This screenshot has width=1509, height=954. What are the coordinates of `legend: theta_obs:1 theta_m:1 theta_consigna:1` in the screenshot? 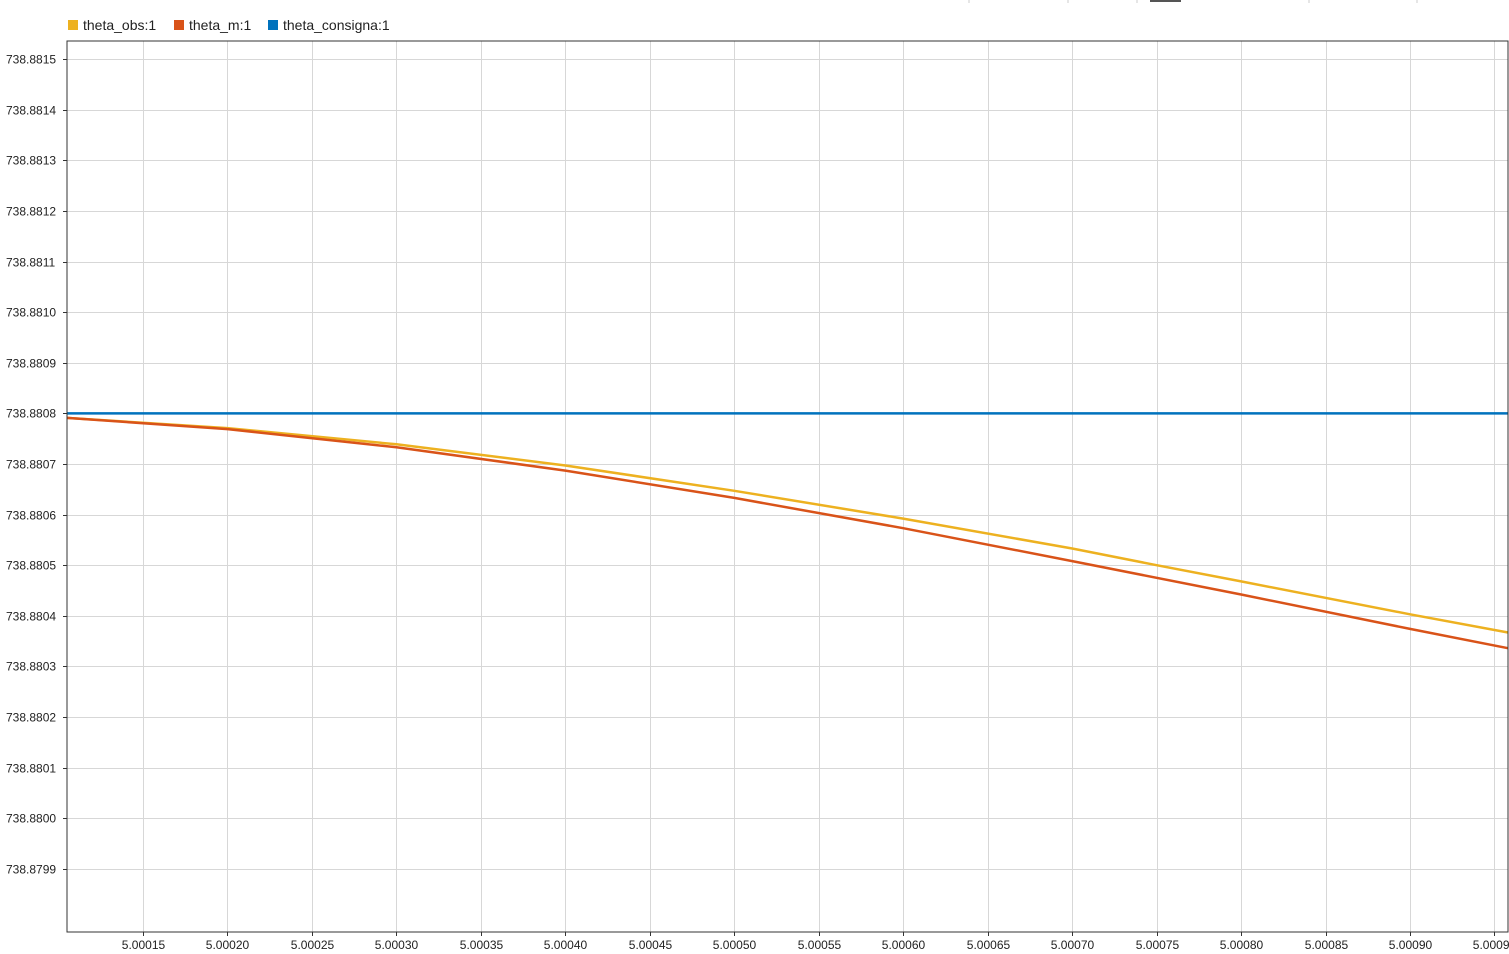 It's located at (229, 25).